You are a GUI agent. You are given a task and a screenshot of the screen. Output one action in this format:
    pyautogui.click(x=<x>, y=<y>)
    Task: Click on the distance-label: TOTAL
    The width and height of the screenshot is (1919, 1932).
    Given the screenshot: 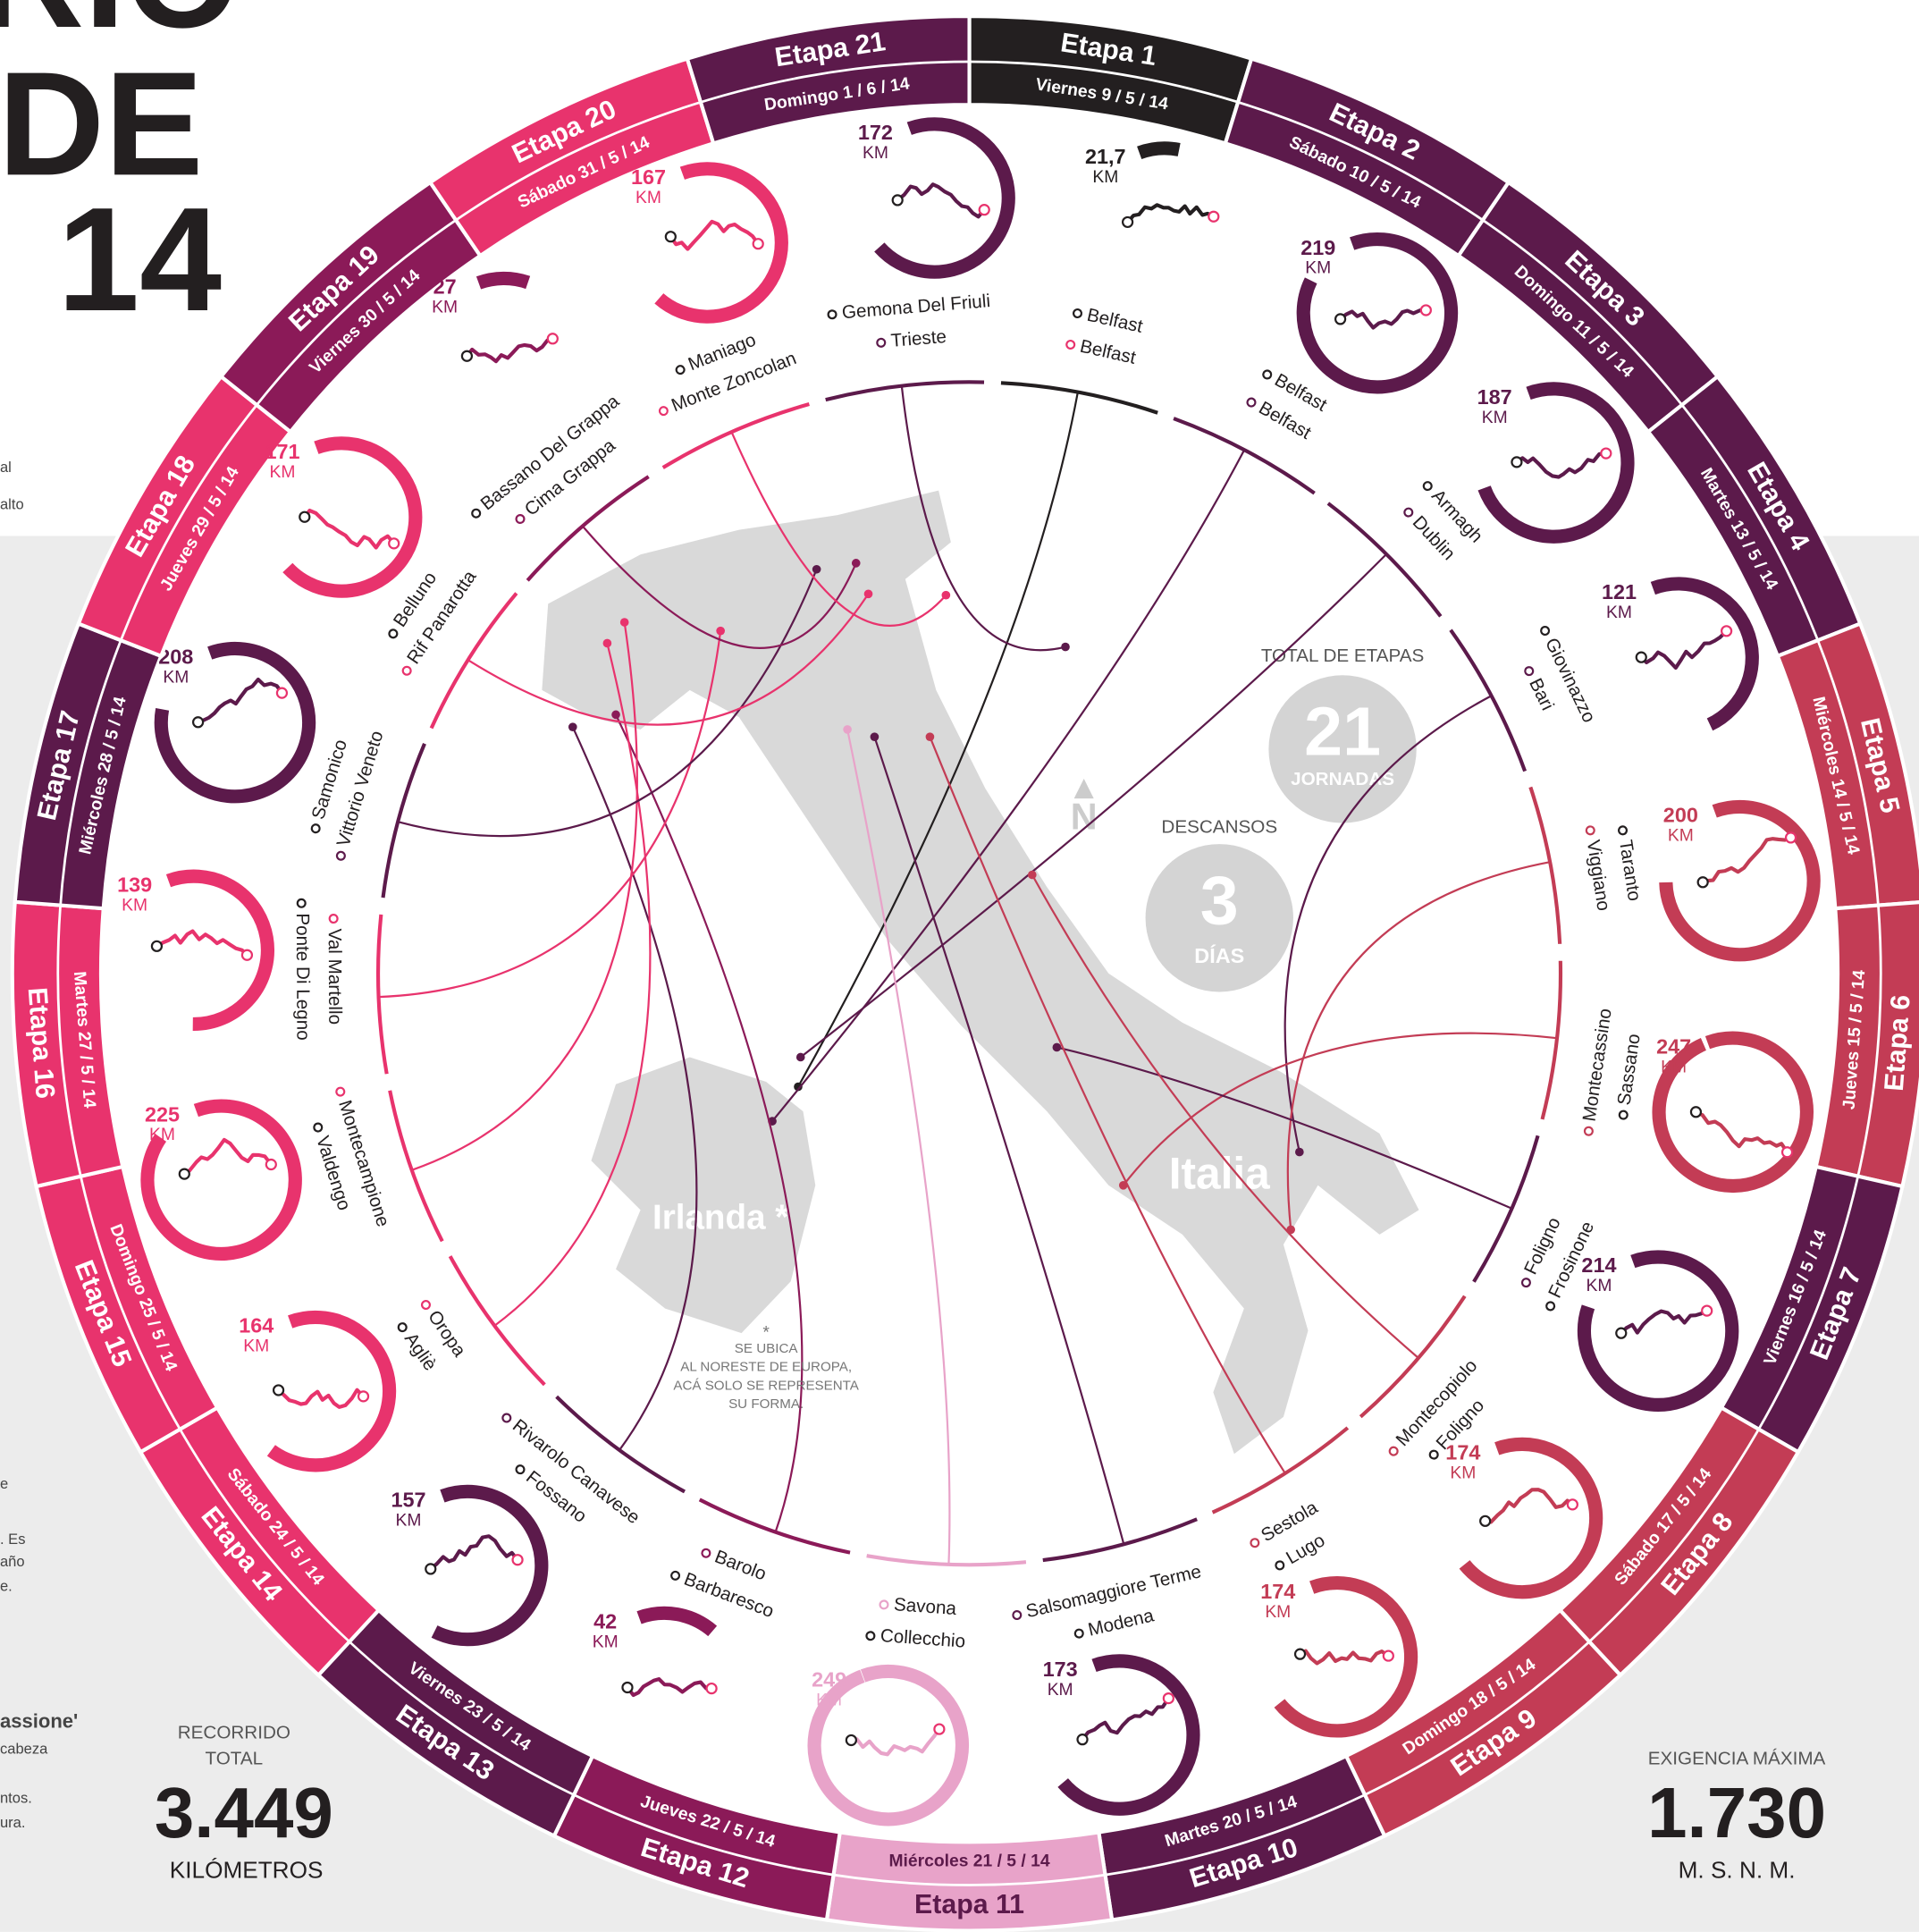 What is the action you would take?
    pyautogui.click(x=234, y=1758)
    